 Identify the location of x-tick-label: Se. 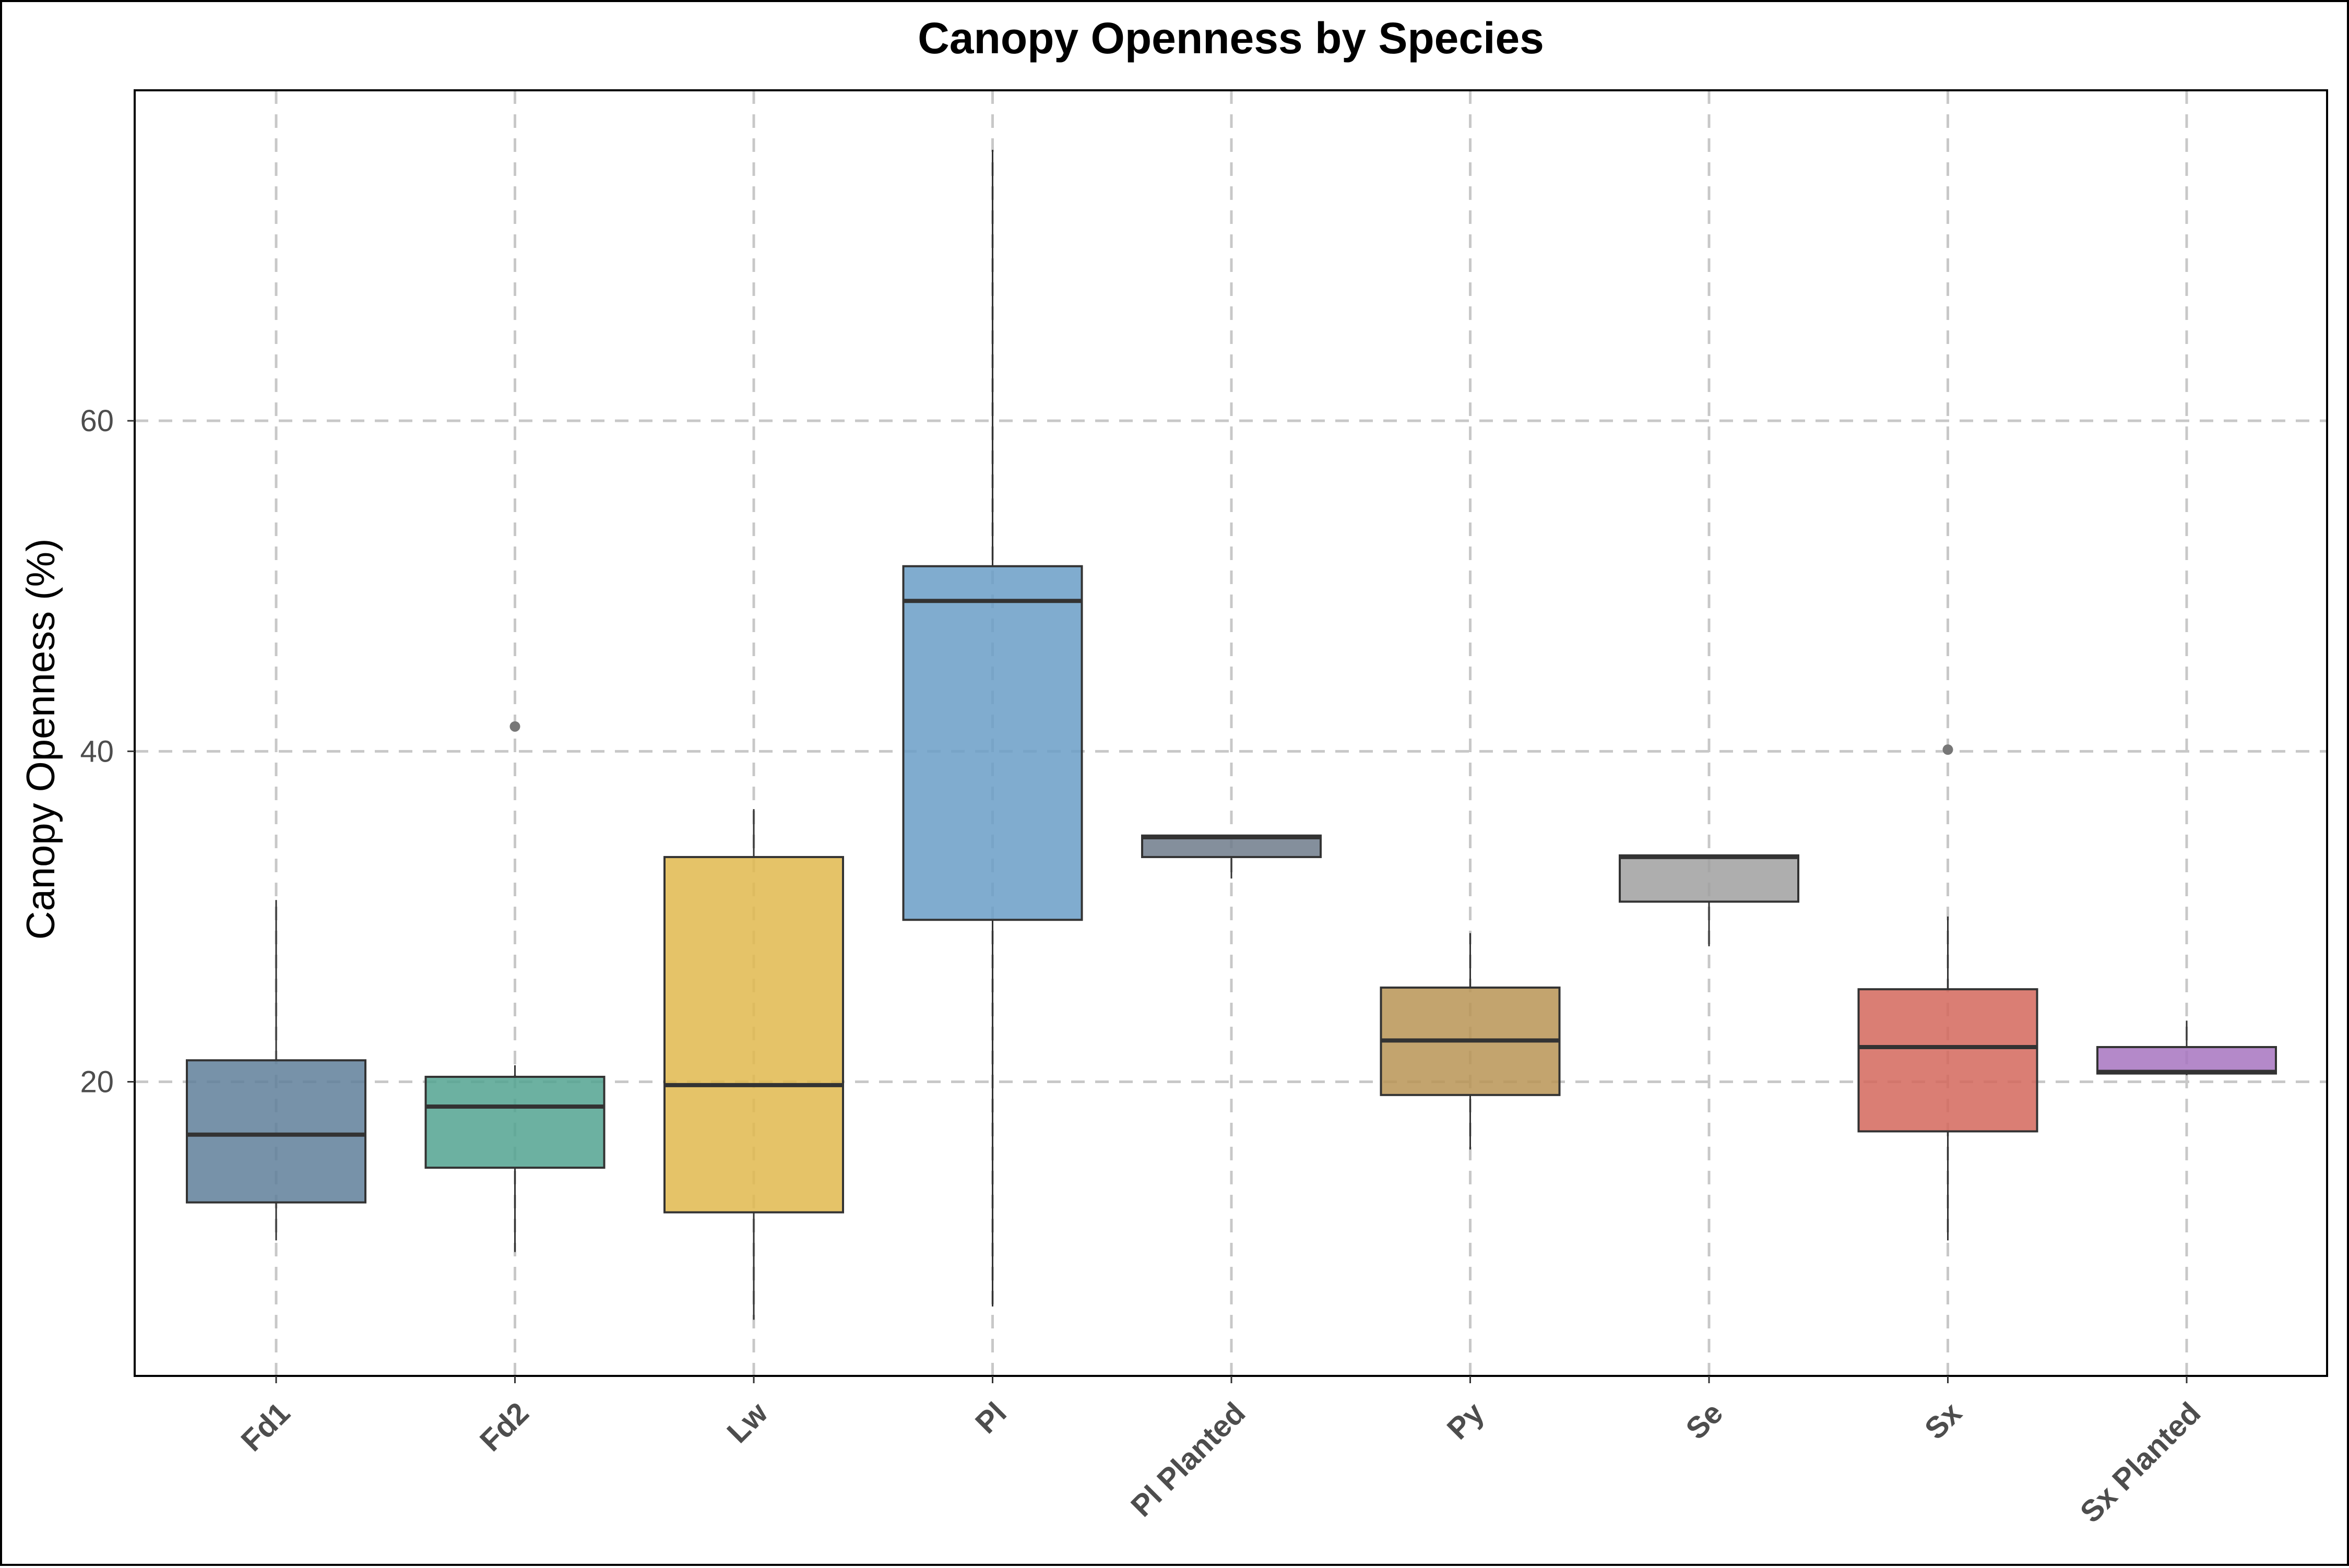
(1704, 1421).